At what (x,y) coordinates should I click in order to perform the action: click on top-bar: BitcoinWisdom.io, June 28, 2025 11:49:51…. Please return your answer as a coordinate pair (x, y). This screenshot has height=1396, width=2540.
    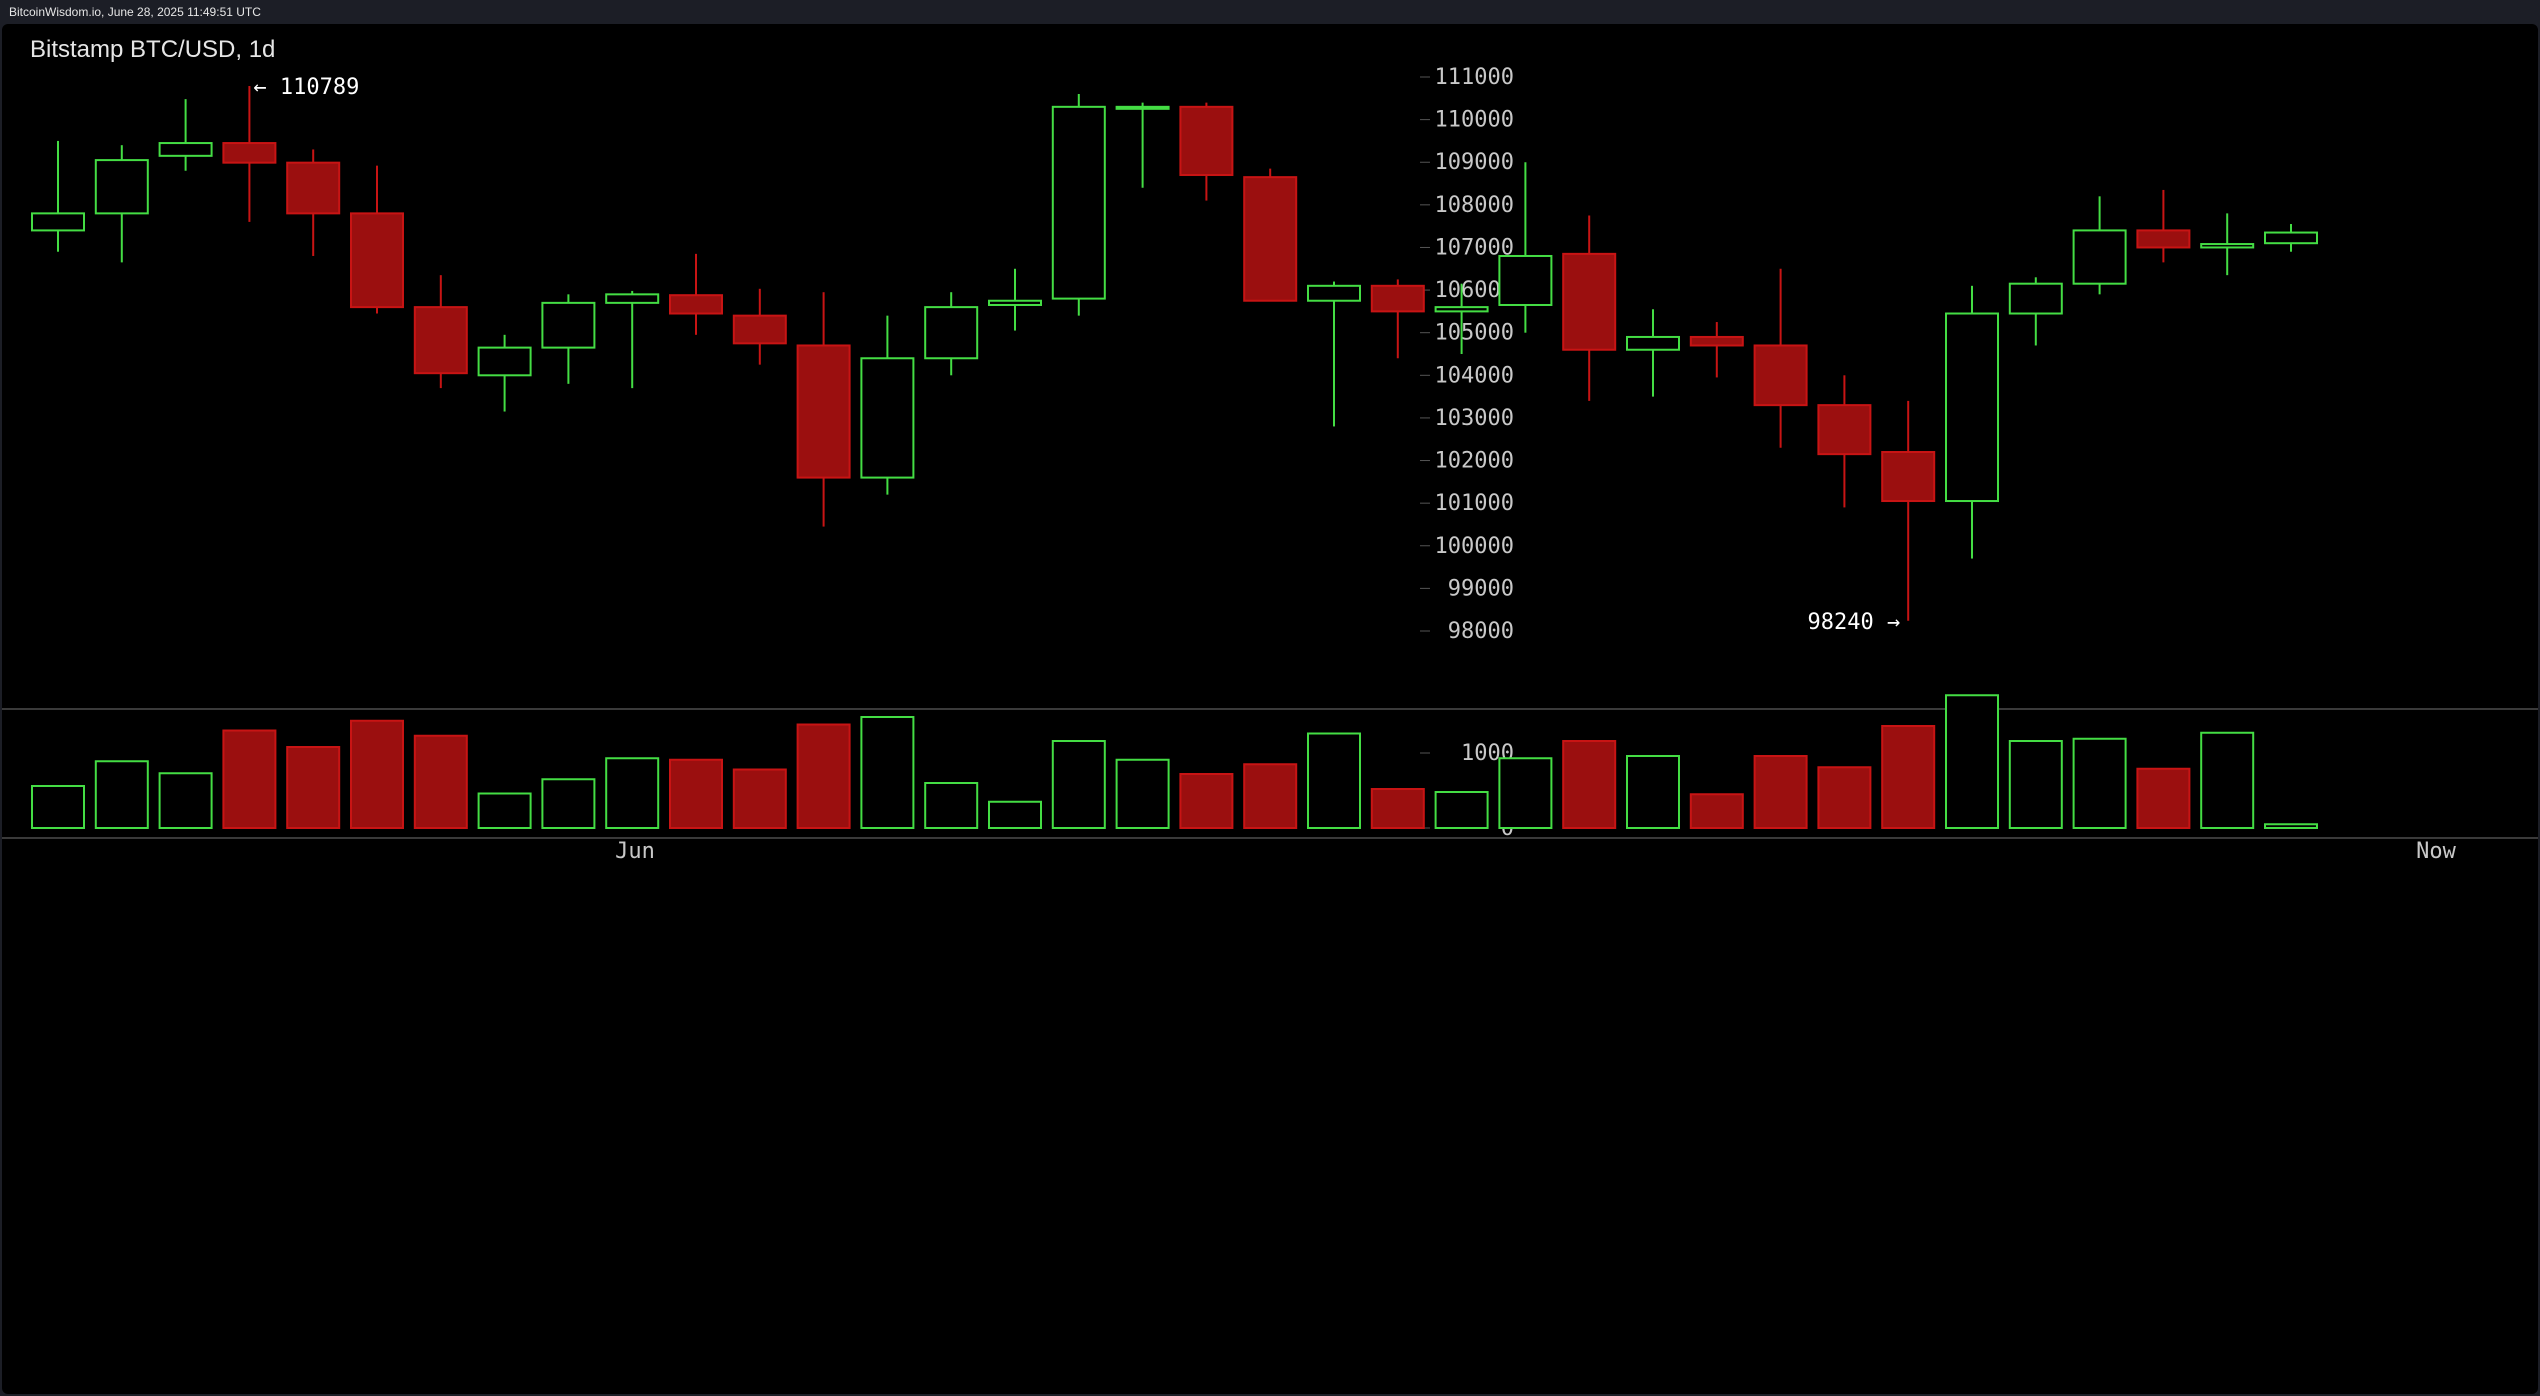
    Looking at the image, I should click on (1270, 12).